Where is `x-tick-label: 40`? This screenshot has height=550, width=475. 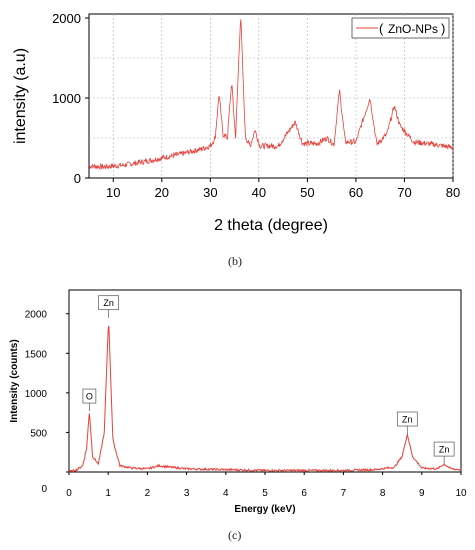 x-tick-label: 40 is located at coordinates (259, 192).